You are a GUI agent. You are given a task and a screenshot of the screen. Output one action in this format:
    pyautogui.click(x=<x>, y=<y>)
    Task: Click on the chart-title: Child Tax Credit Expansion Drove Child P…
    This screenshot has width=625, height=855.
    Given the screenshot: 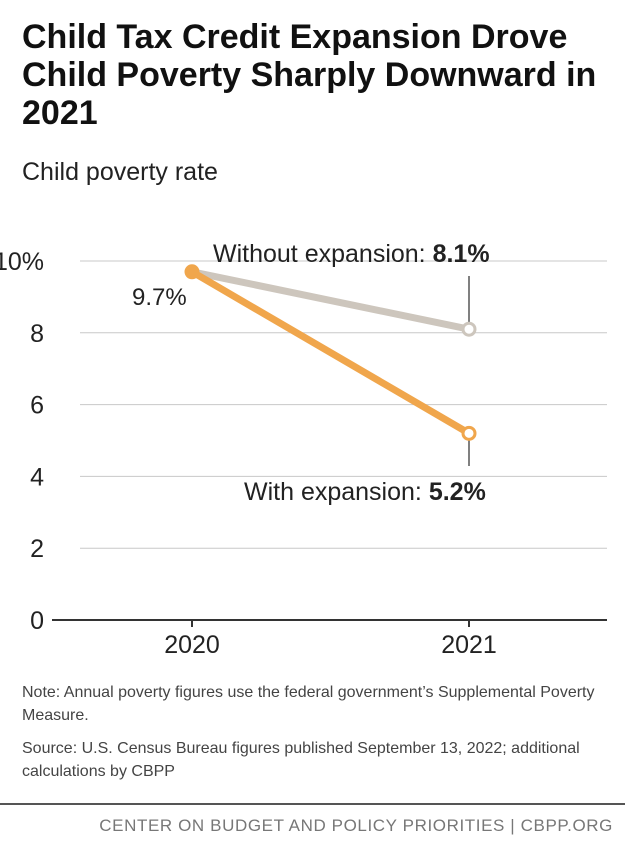 What is the action you would take?
    pyautogui.click(x=309, y=75)
    